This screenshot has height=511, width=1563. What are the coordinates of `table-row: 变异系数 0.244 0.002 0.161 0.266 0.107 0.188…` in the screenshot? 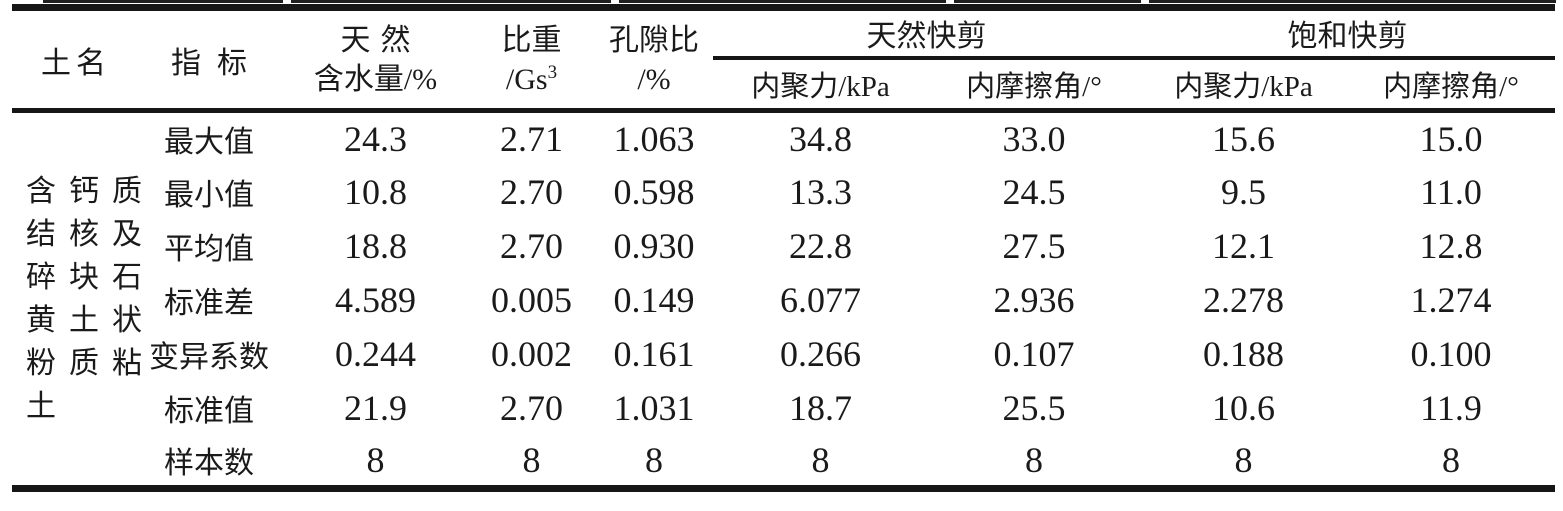 It's located at (783, 354).